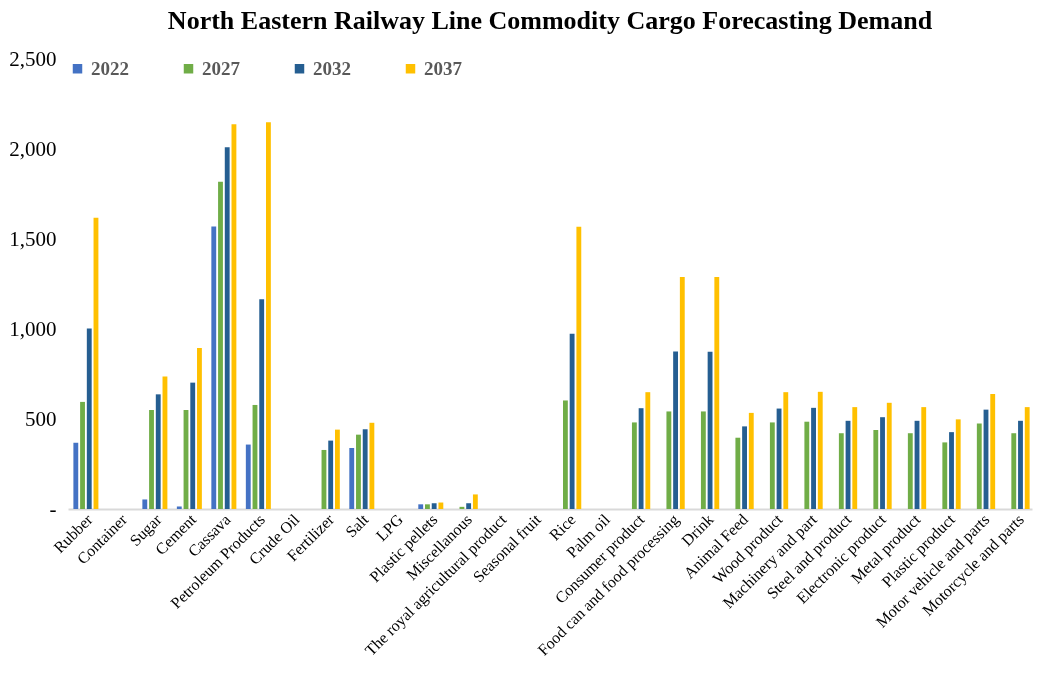 The image size is (1056, 679). I want to click on y-tick-label: 500, so click(41, 418).